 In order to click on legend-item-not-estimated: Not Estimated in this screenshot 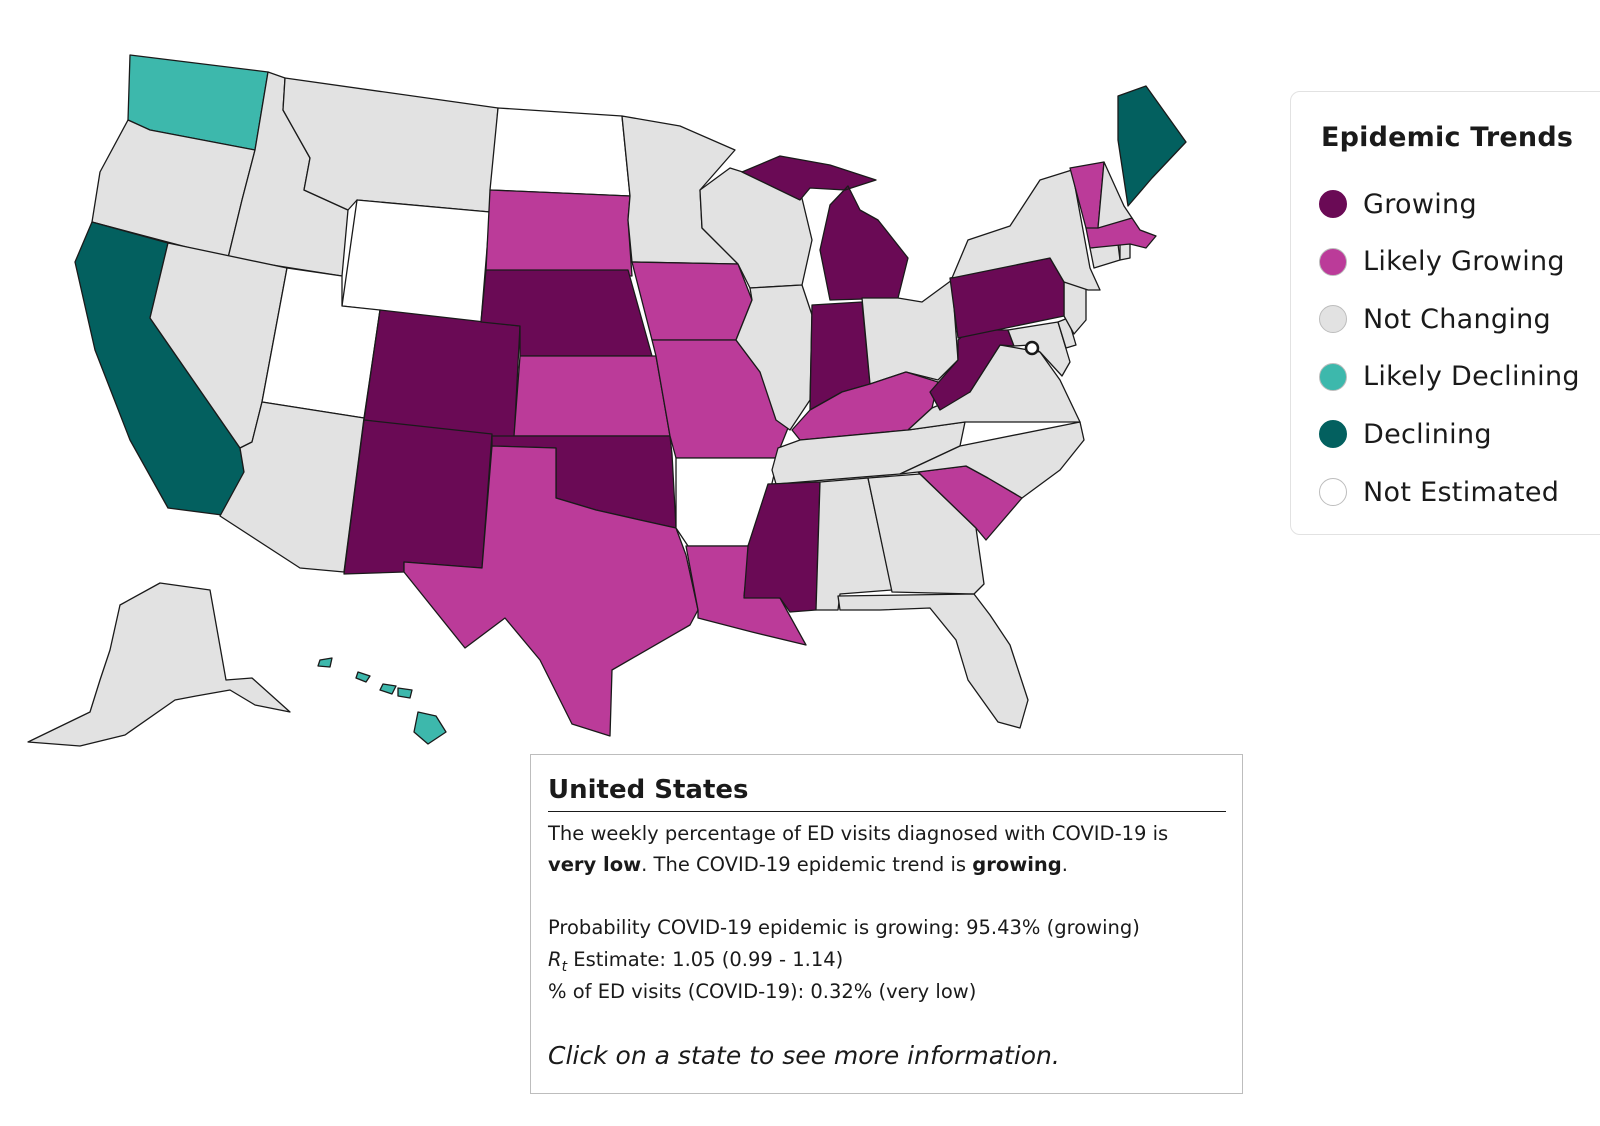, I will do `click(1439, 492)`.